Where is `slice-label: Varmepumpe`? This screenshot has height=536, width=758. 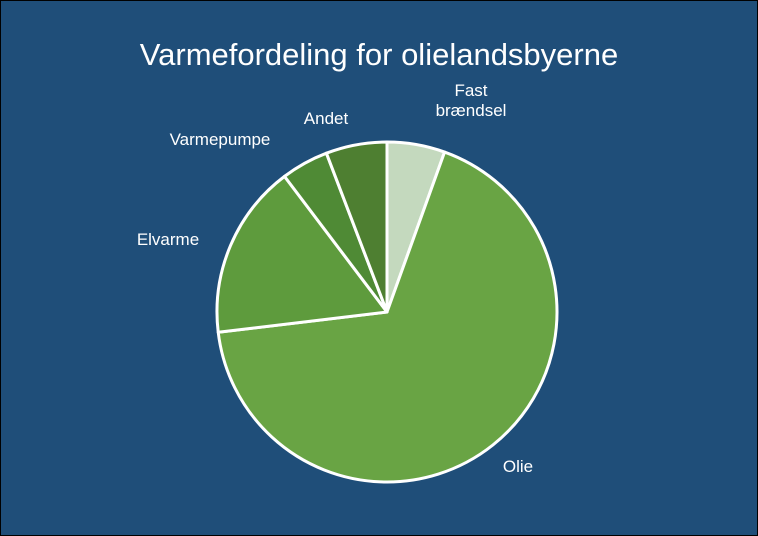
slice-label: Varmepumpe is located at coordinates (220, 139).